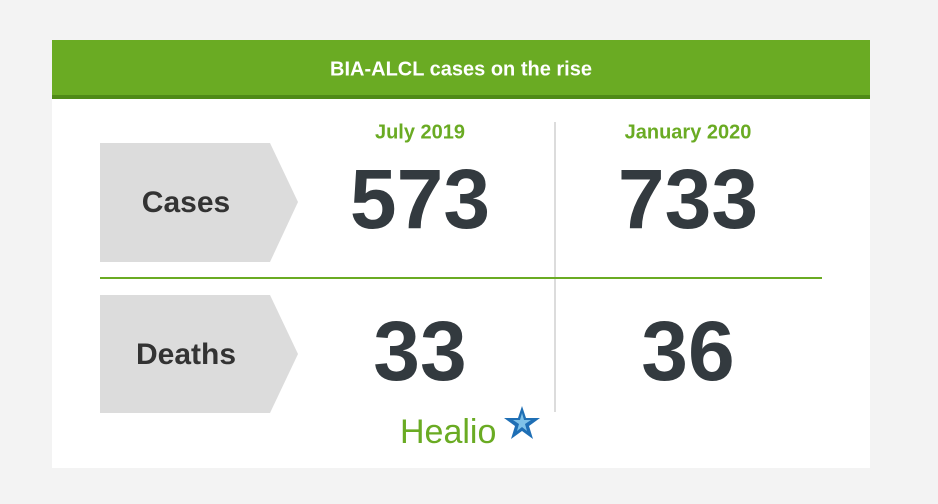  What do you see at coordinates (186, 354) in the screenshot?
I see `row-label: Deaths` at bounding box center [186, 354].